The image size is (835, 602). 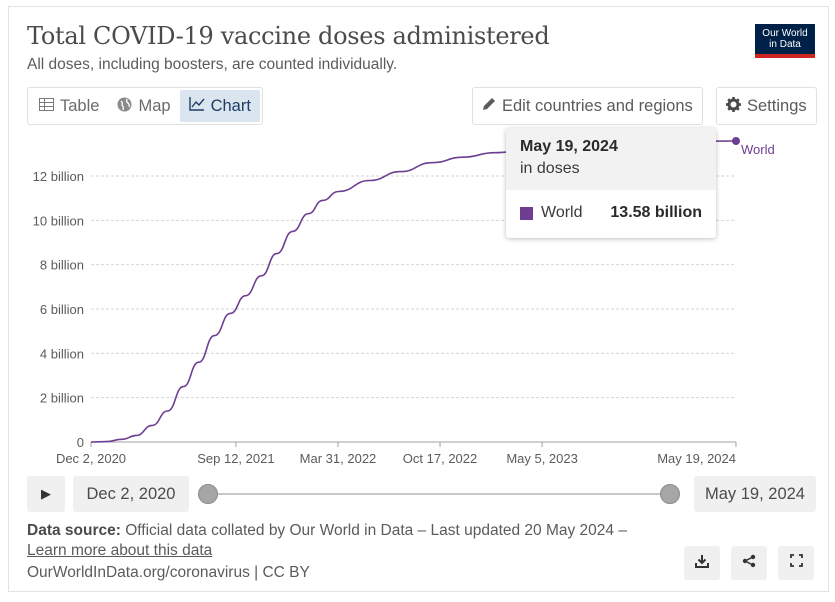 What do you see at coordinates (80, 105) in the screenshot?
I see `tab-table-label: Table` at bounding box center [80, 105].